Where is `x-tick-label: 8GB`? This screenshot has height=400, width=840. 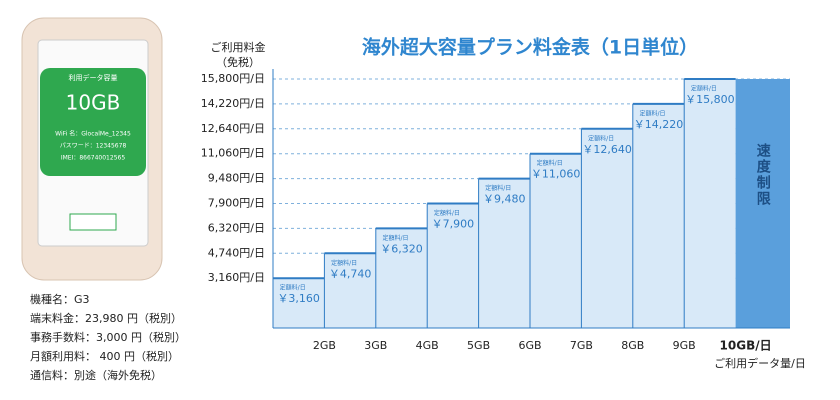 x-tick-label: 8GB is located at coordinates (632, 345).